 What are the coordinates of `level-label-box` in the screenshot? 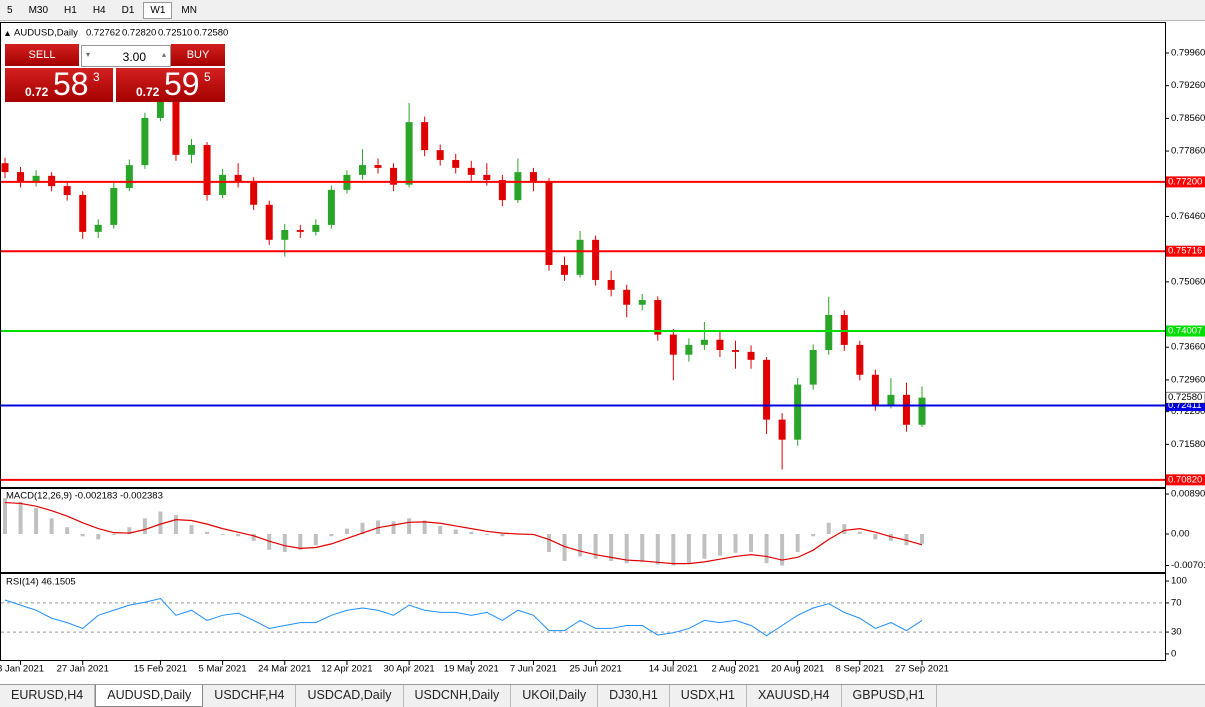 It's located at (1185, 331).